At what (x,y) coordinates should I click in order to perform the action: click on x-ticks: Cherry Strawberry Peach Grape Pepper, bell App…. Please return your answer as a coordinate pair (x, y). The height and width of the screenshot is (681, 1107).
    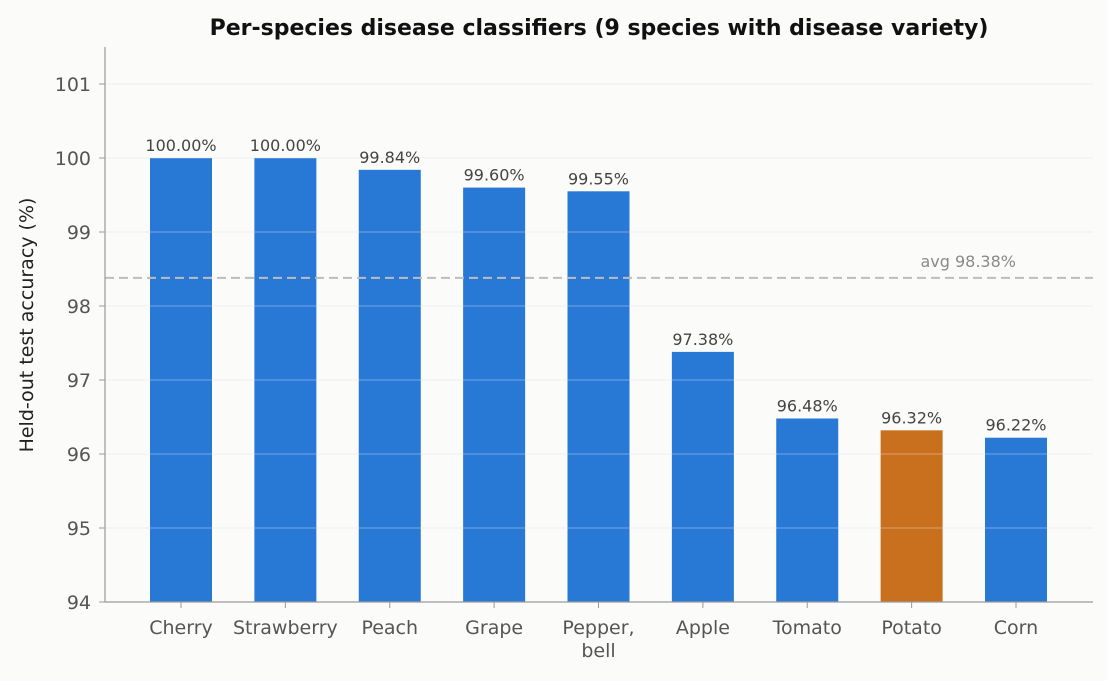
    Looking at the image, I should click on (593, 632).